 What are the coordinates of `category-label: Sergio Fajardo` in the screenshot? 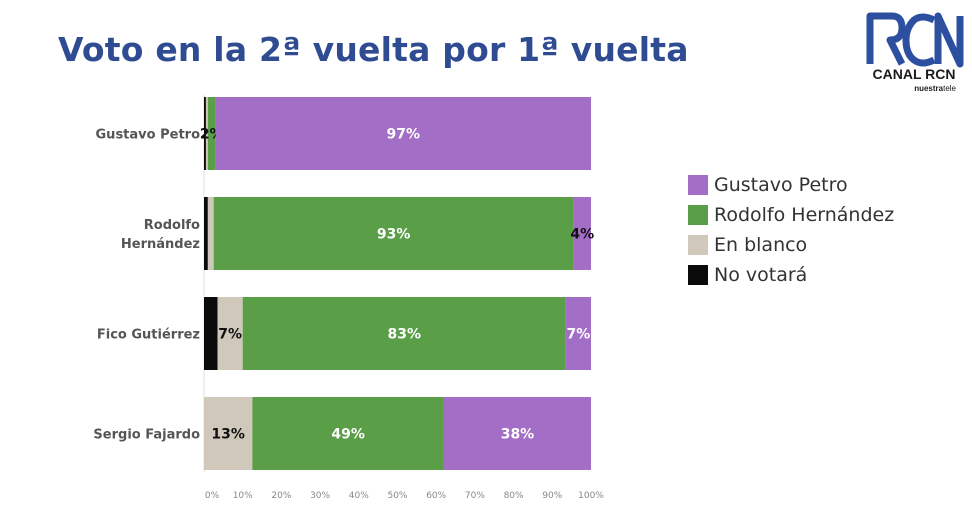 It's located at (146, 435).